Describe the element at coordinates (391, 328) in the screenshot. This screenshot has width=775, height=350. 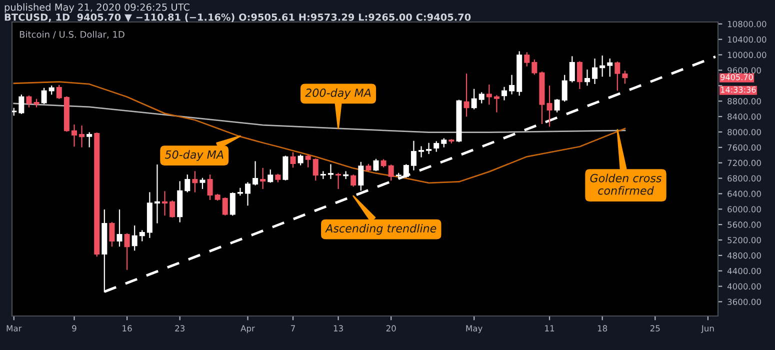
I see `x-tick-label: 20` at that location.